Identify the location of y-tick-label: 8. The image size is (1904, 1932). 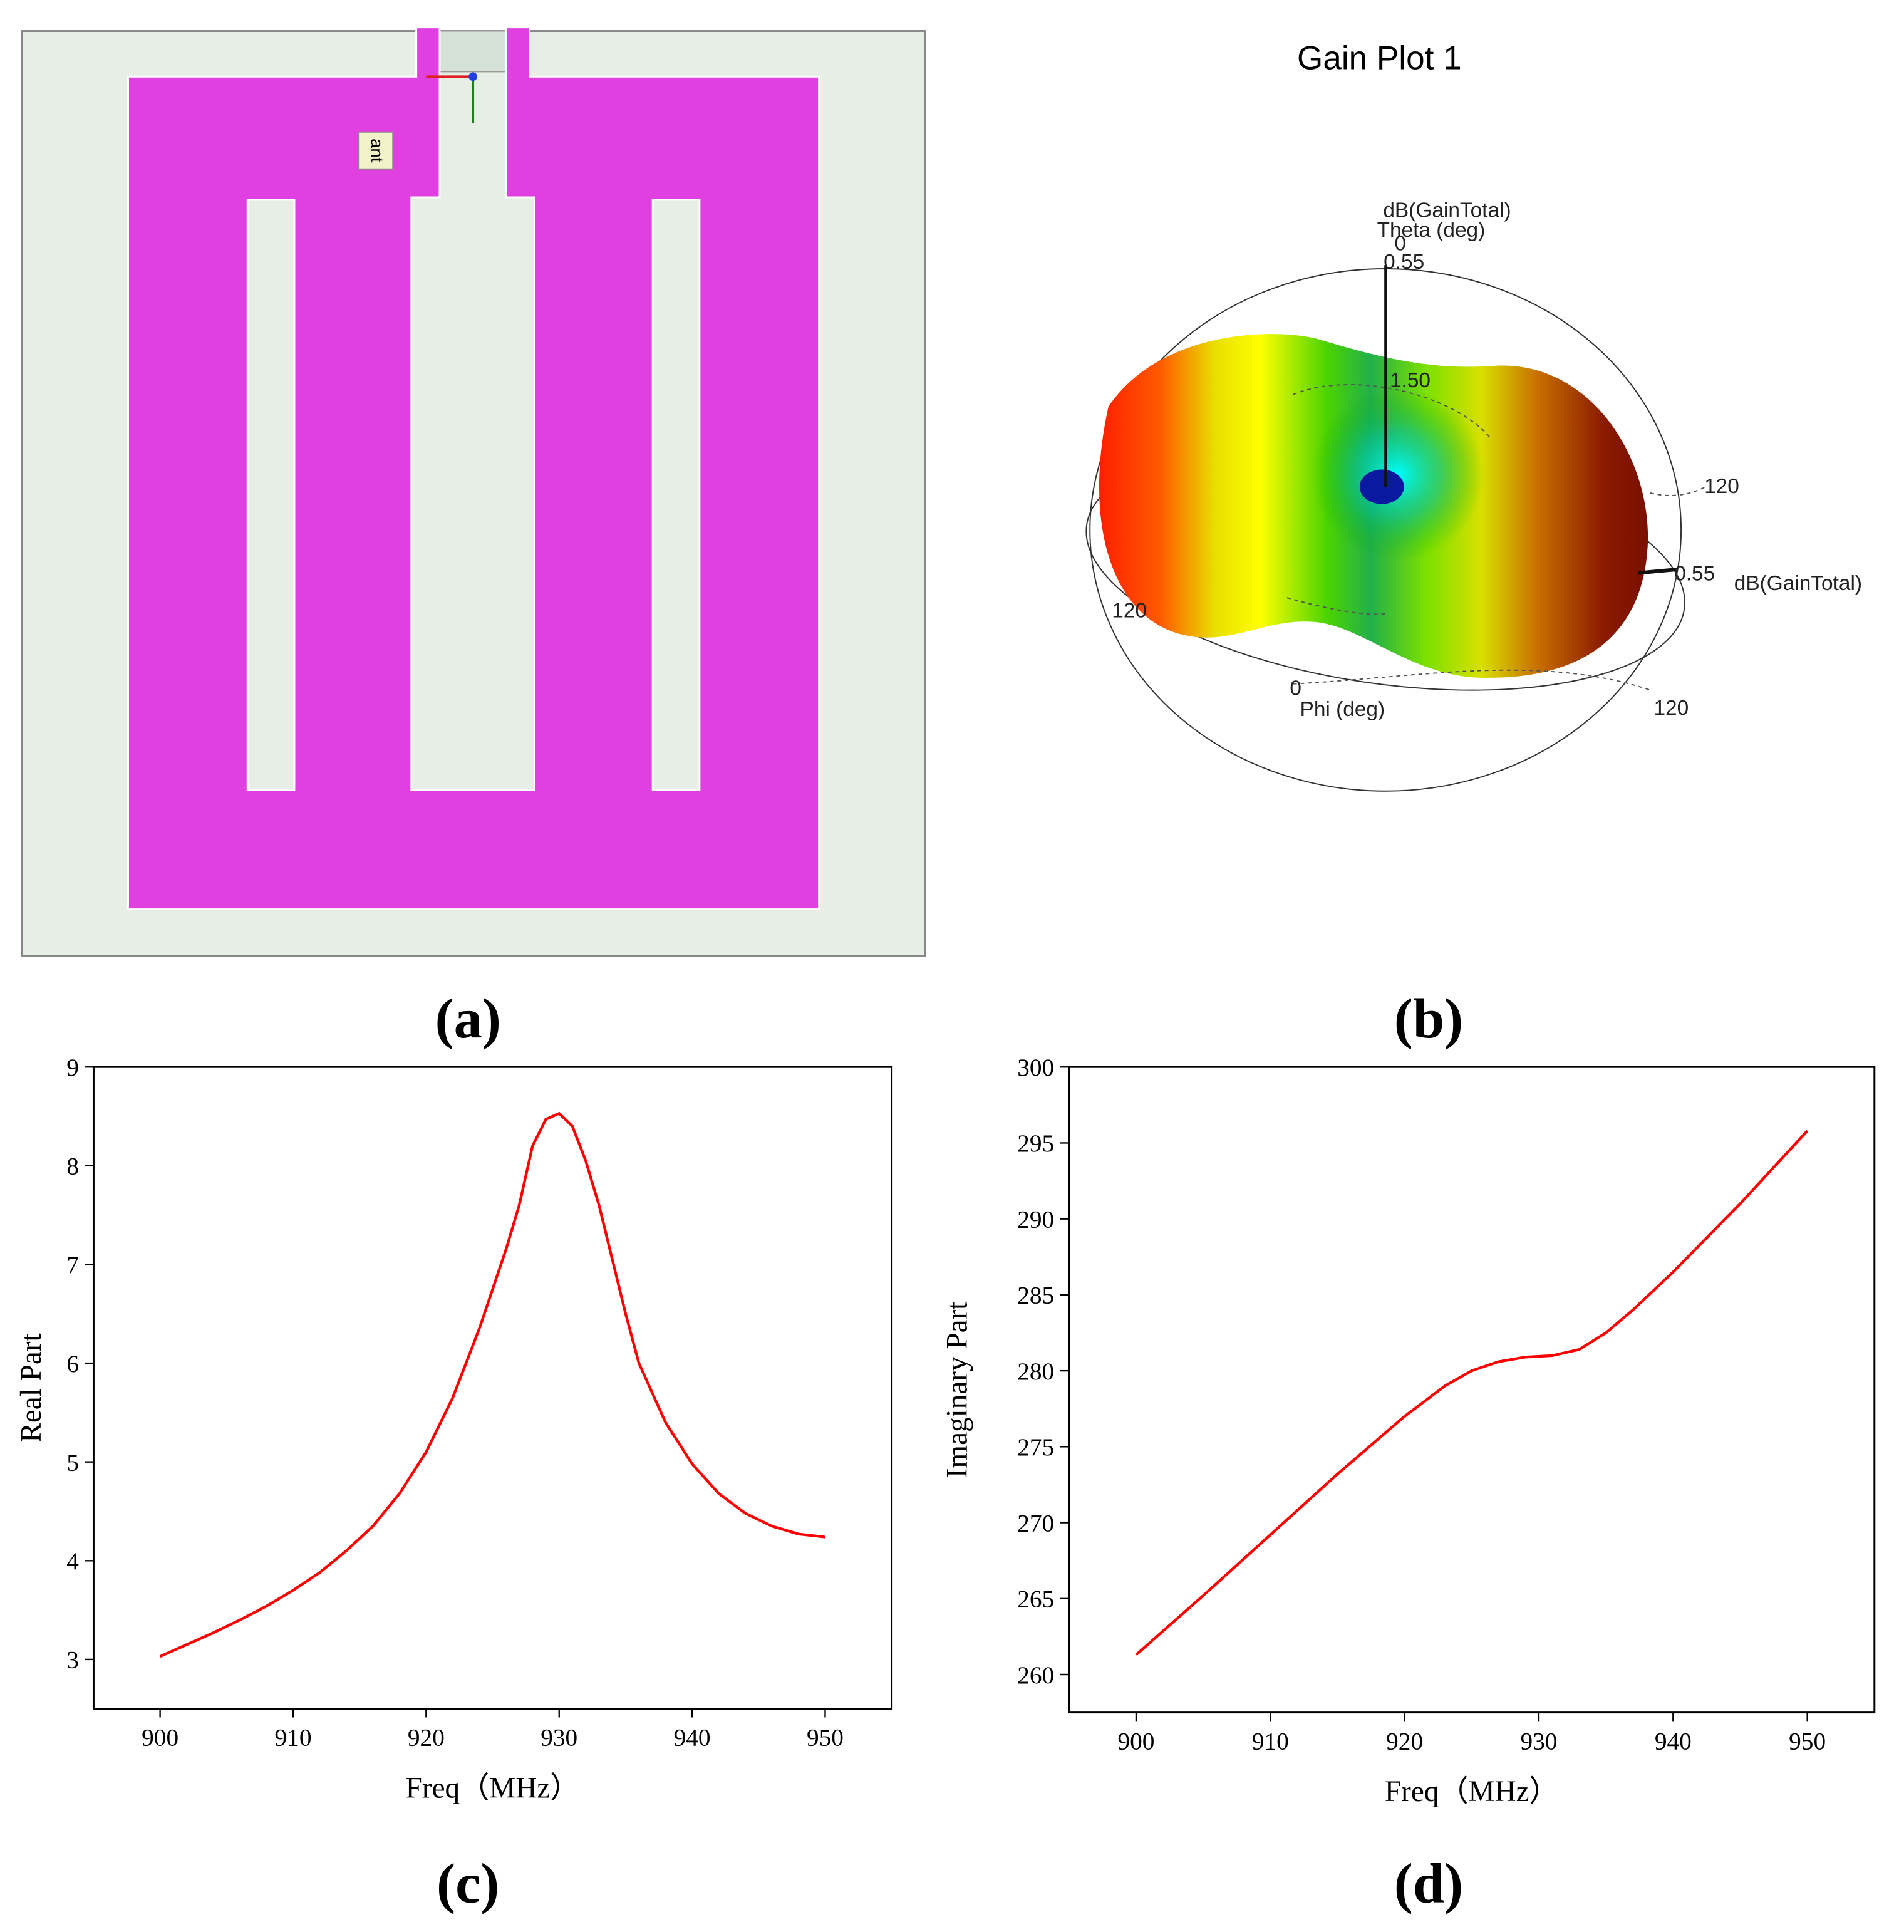
(72, 1166).